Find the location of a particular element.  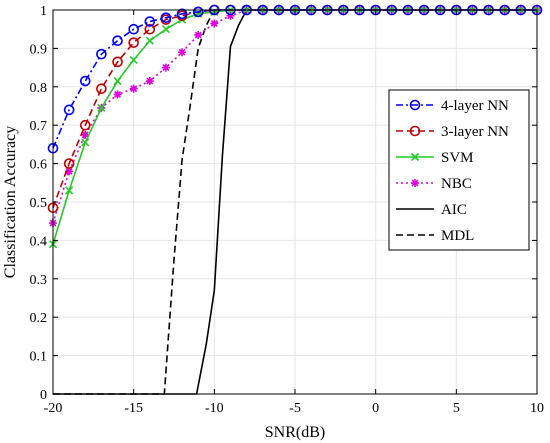

x-tick-label: -20 is located at coordinates (53, 408).